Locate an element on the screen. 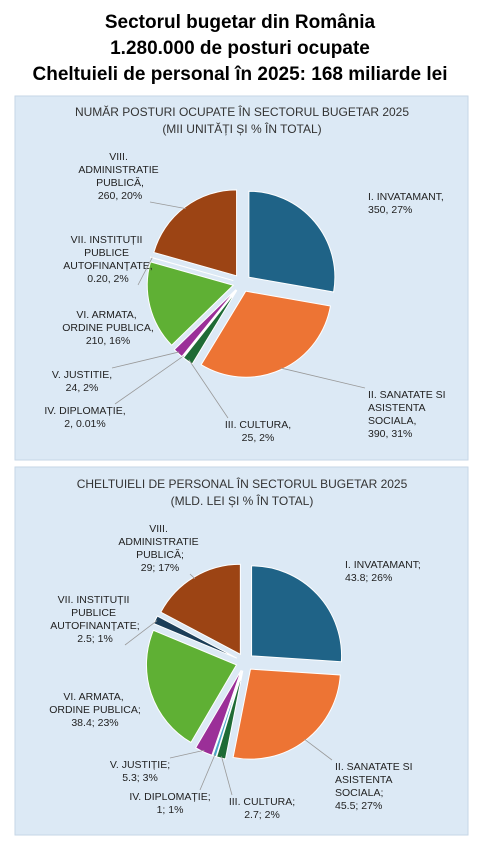 The width and height of the screenshot is (479, 843). value-label: 2, 0.01% is located at coordinates (84, 424).